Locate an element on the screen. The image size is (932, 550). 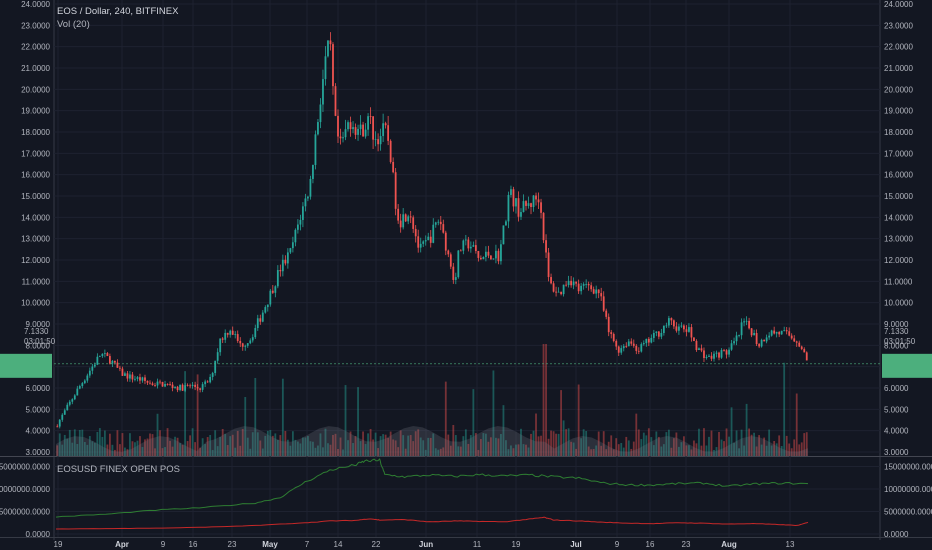
sub-y-tick-label-right: 10000000.0000 is located at coordinates (908, 489).